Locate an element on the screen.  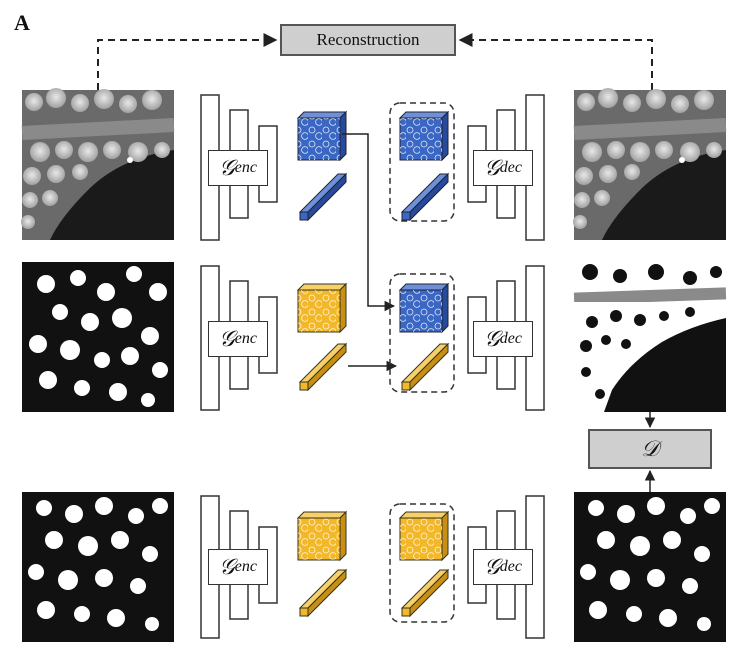
output-image-middle is located at coordinates (650, 337).